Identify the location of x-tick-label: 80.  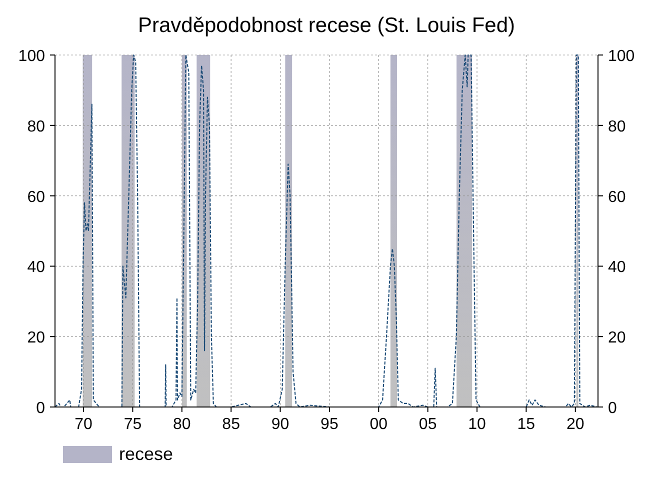
(182, 424).